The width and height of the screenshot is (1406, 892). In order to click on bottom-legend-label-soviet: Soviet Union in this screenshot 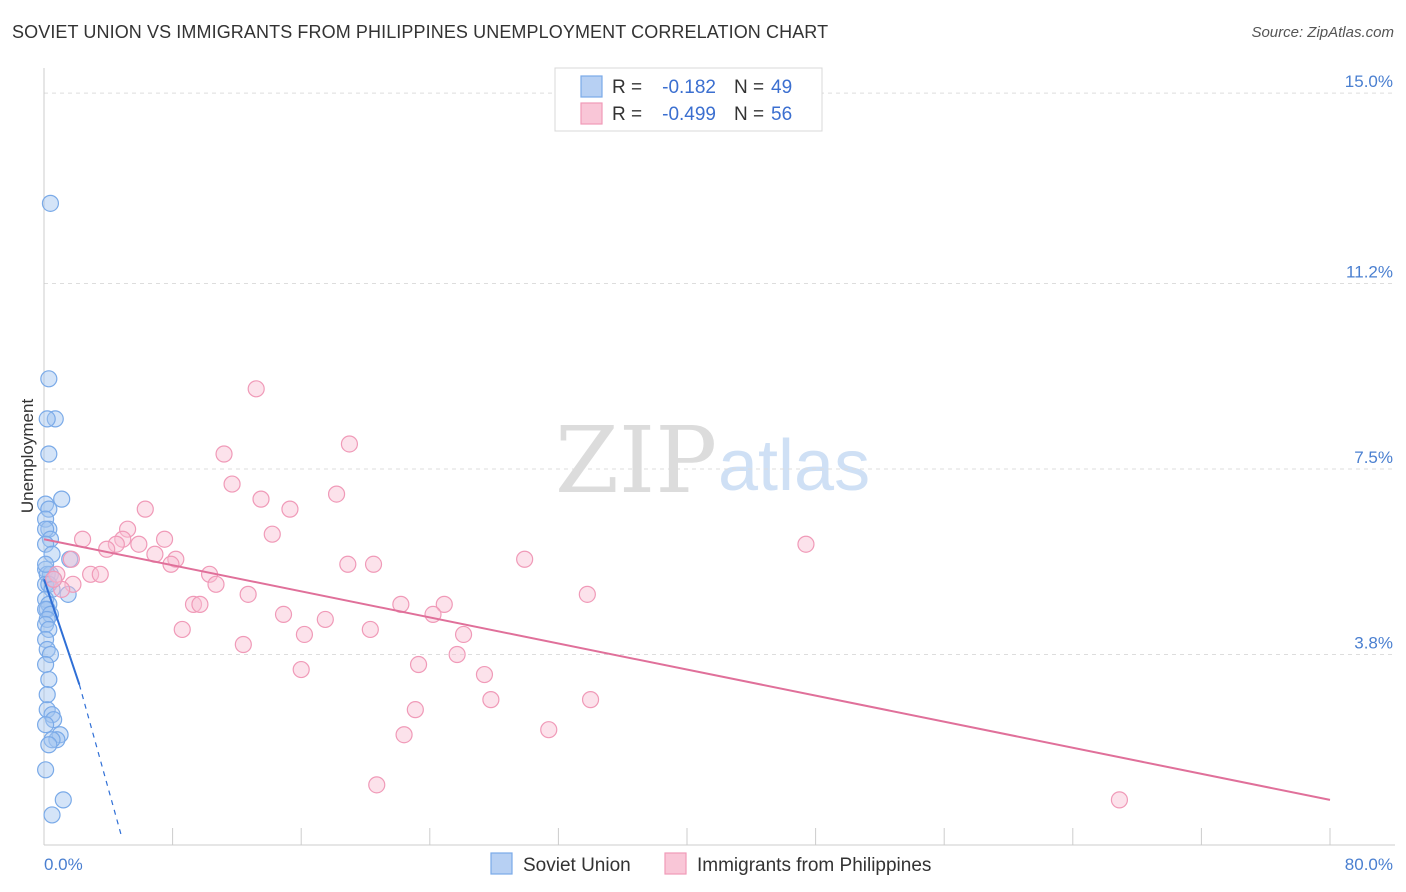, I will do `click(577, 865)`.